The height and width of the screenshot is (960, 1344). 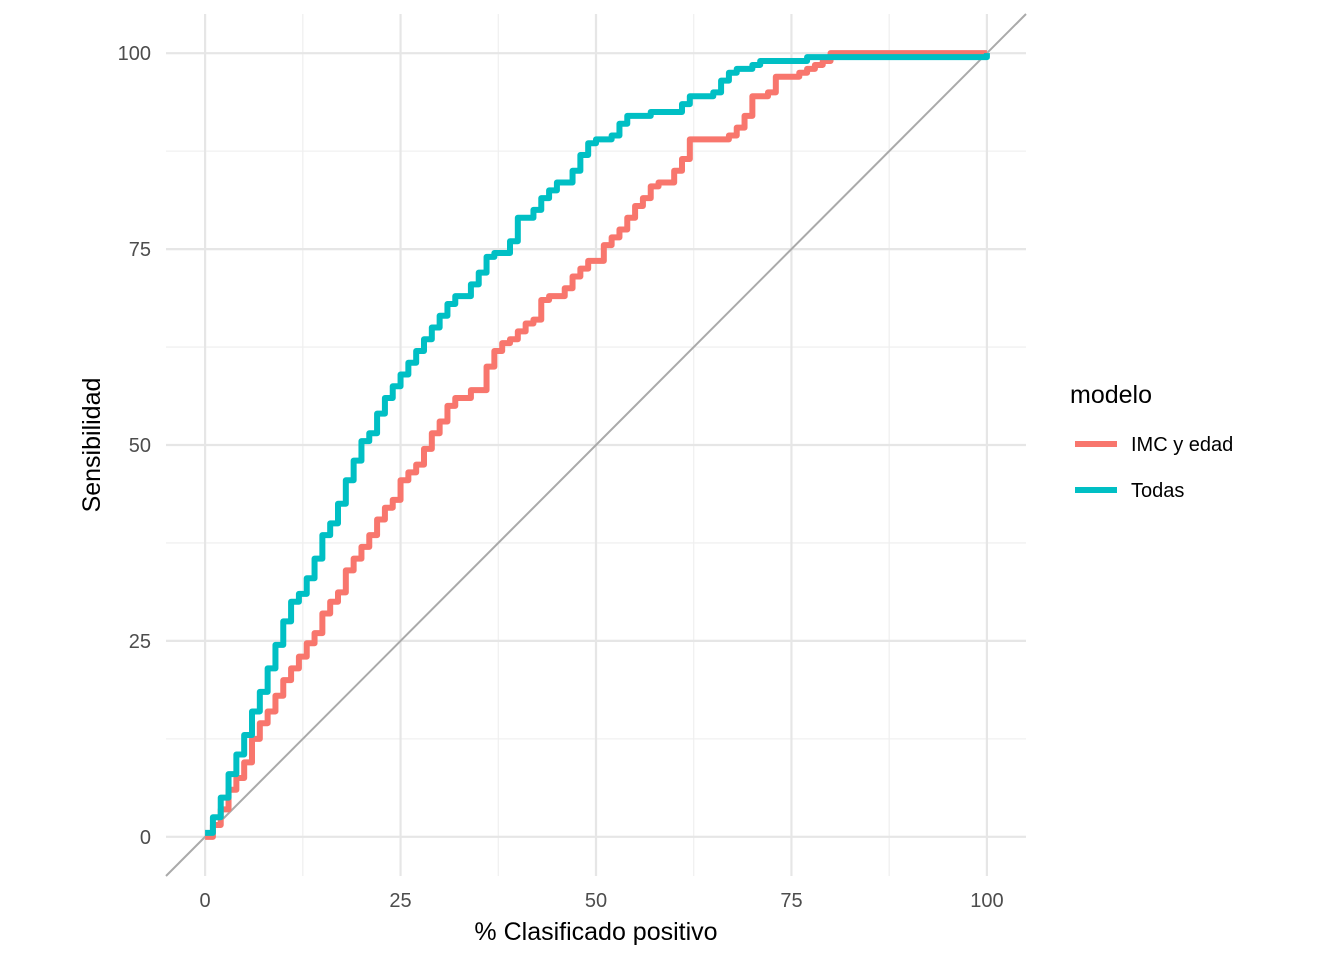 What do you see at coordinates (400, 901) in the screenshot?
I see `x-tick-label: 25` at bounding box center [400, 901].